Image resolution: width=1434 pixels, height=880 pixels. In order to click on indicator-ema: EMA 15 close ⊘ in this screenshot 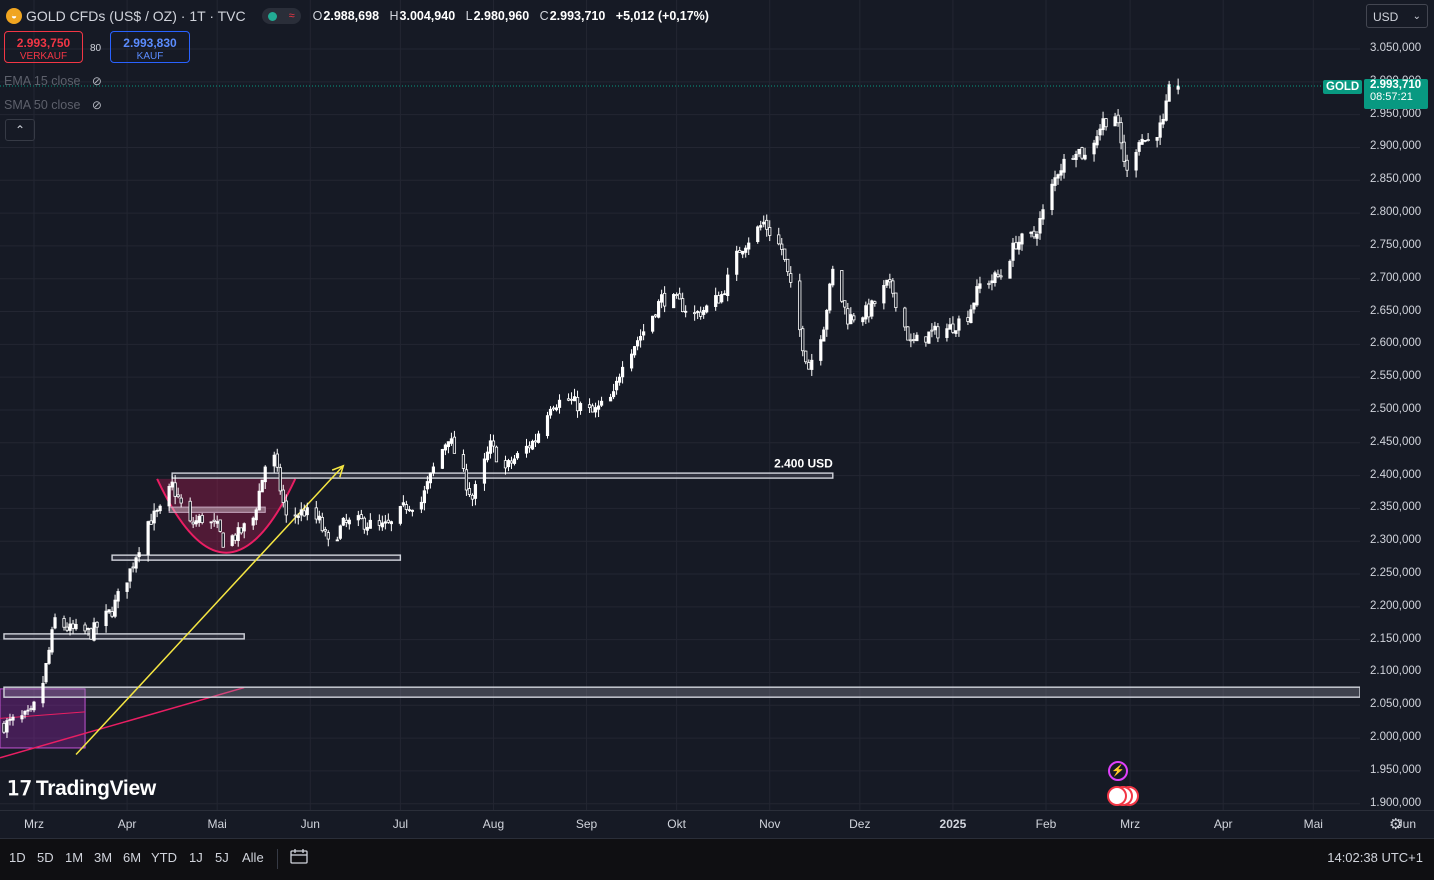, I will do `click(53, 81)`.